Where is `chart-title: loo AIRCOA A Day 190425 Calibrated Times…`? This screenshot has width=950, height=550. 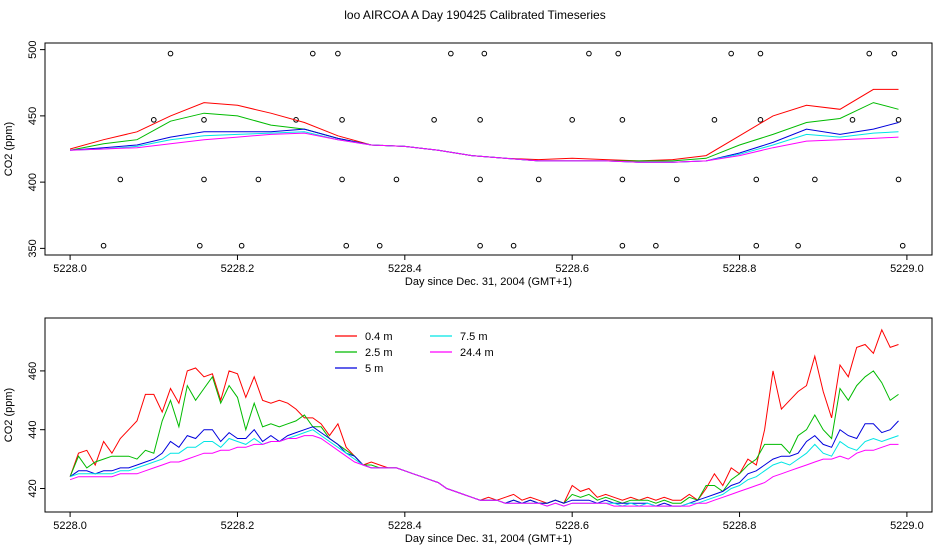
chart-title: loo AIRCOA A Day 190425 Calibrated Times… is located at coordinates (474, 15).